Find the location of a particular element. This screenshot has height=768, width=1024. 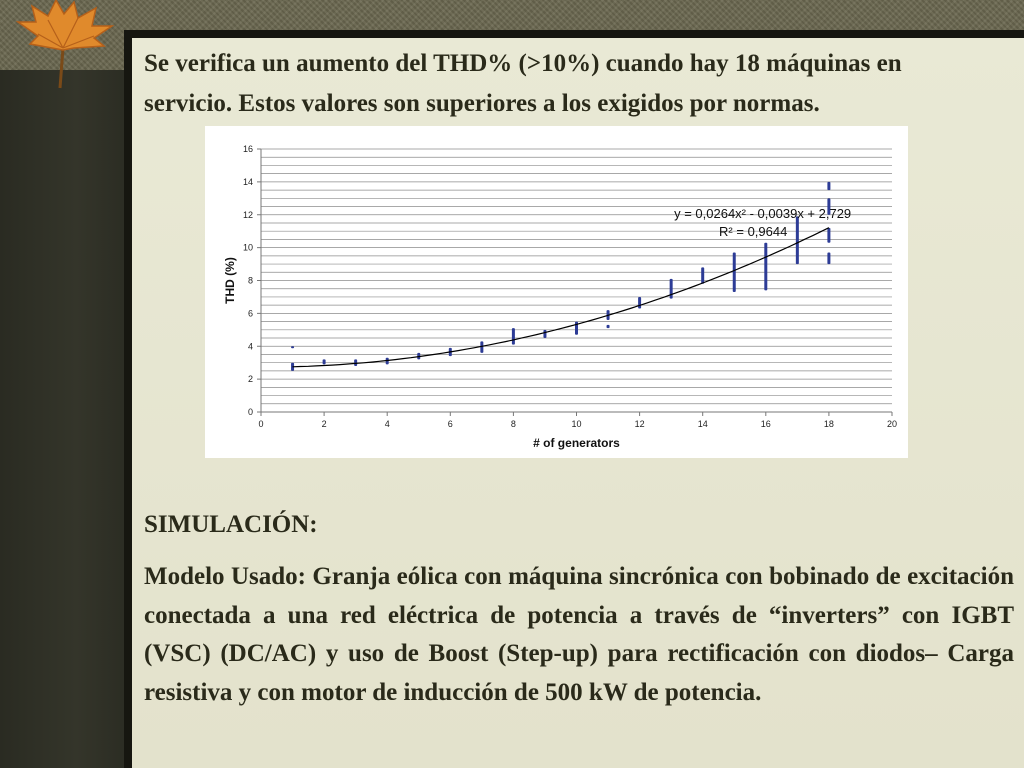

x-tick-label: 12 is located at coordinates (640, 424).